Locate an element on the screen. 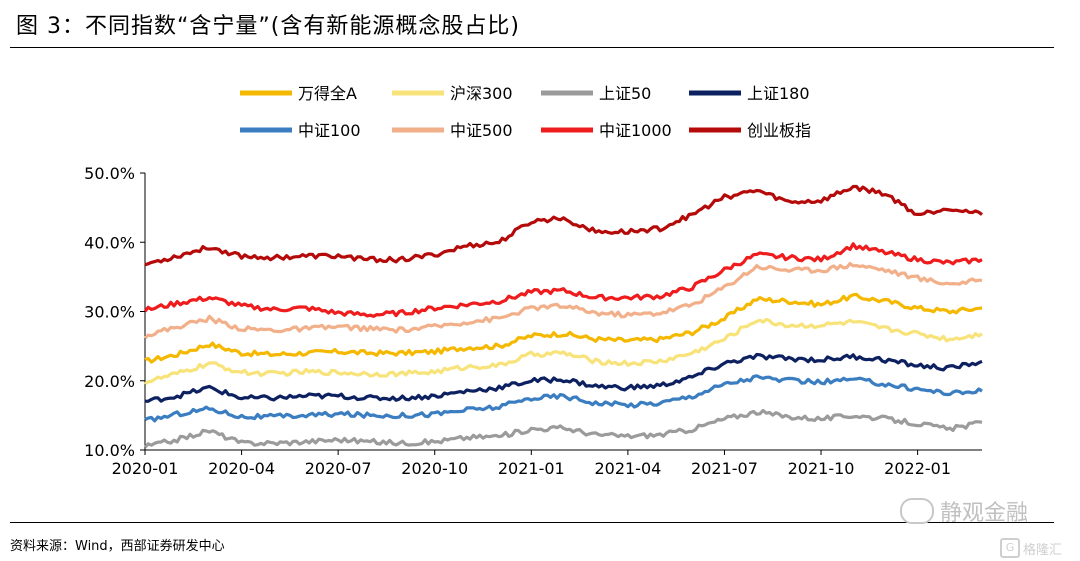  x-tick-label: 2020-04 is located at coordinates (241, 468).